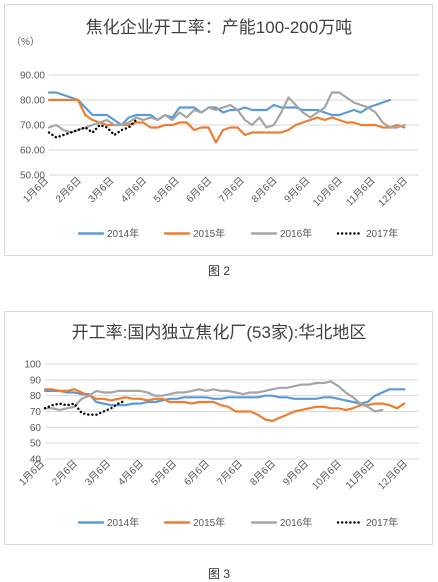  I want to click on y-tick-label: 50, so click(36, 444).